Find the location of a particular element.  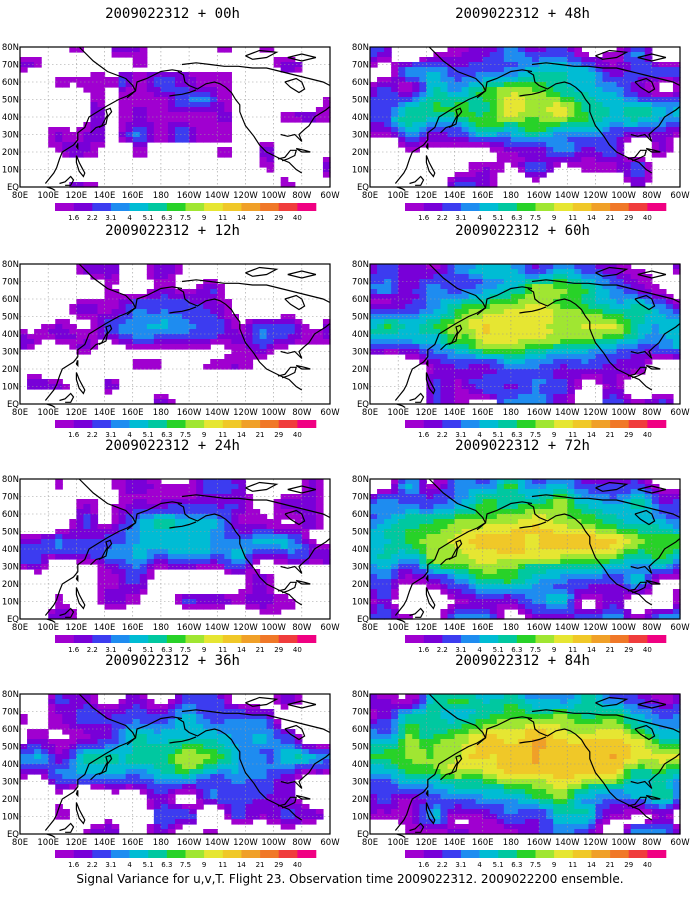

colorbar-label: 14 is located at coordinates (241, 650).